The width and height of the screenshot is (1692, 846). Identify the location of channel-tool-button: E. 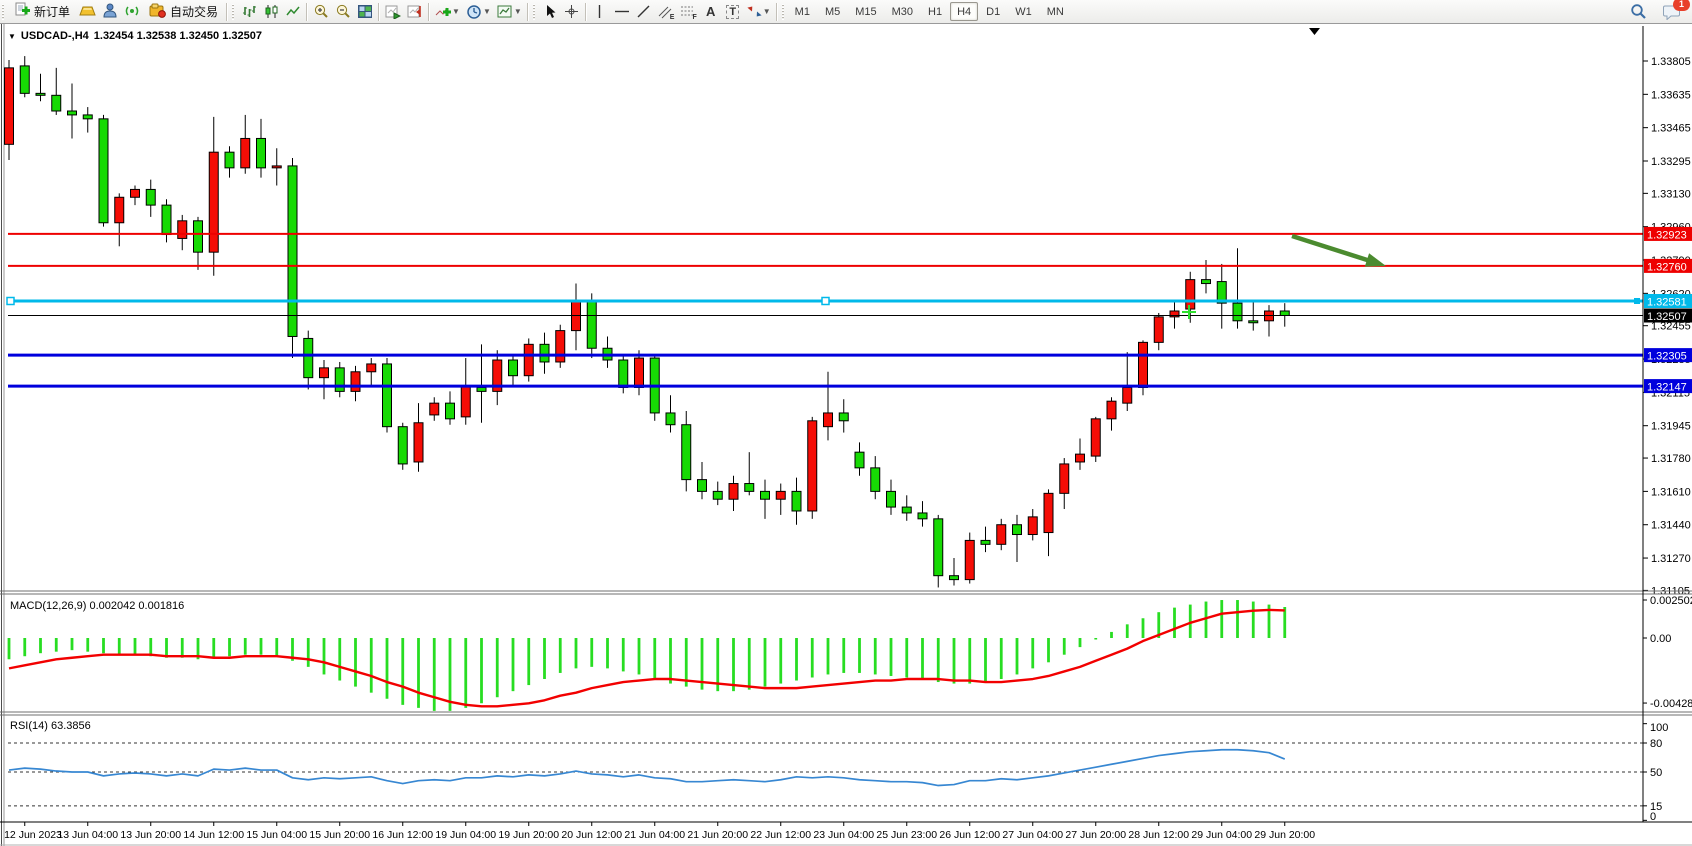
(666, 12).